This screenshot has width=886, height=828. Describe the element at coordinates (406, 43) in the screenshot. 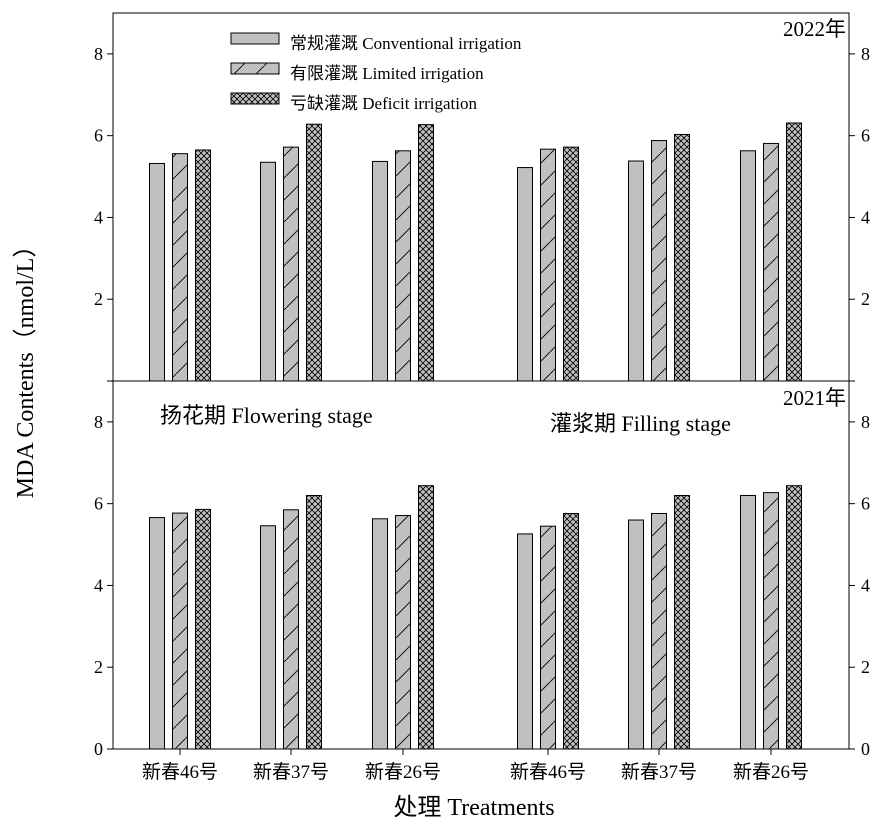

I see `legend-label-conventional: 常规灌溉 Conventional irrigation` at that location.